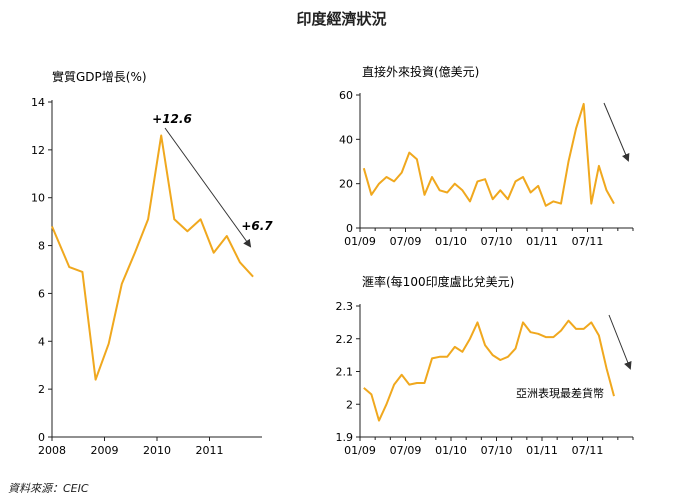 Image resolution: width=683 pixels, height=500 pixels. What do you see at coordinates (349, 404) in the screenshot?
I see `fx-y-tick-label: 2` at bounding box center [349, 404].